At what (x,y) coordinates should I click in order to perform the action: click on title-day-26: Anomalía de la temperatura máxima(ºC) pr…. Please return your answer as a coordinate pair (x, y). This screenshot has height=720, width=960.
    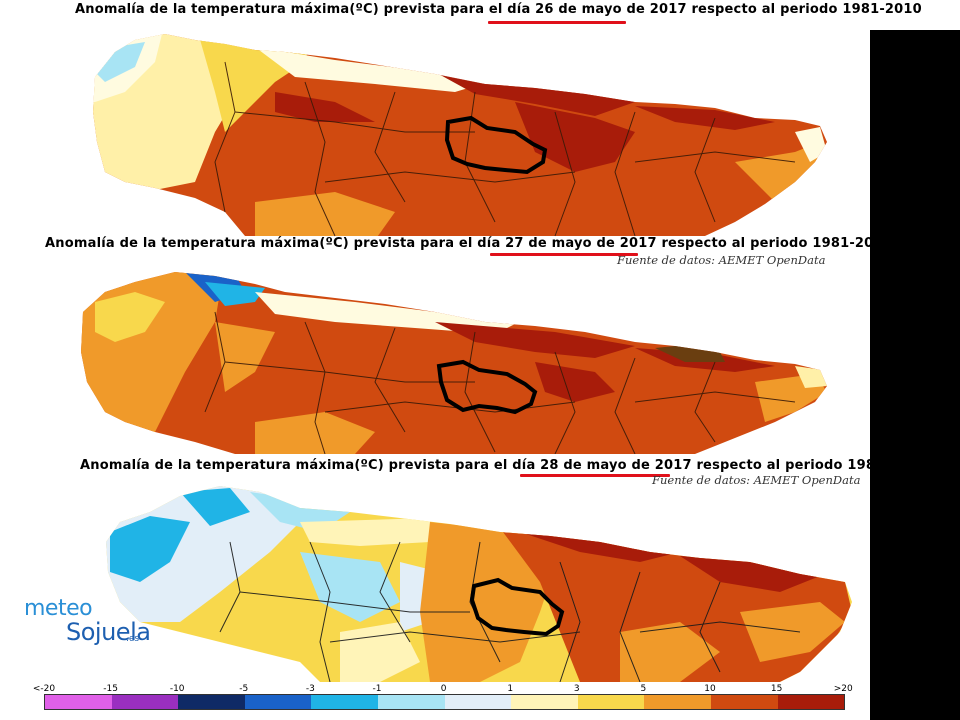
    Looking at the image, I should click on (498, 9).